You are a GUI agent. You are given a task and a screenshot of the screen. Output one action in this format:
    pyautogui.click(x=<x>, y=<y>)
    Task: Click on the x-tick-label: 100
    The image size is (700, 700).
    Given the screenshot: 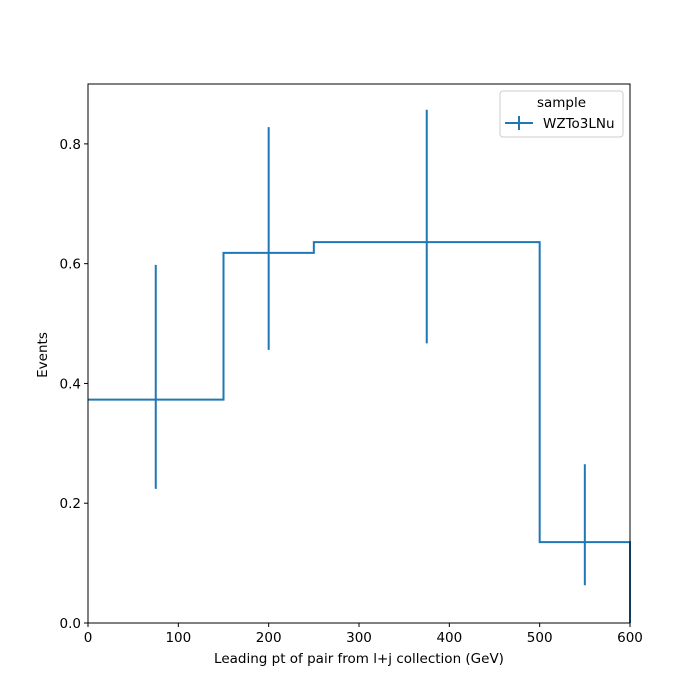 What is the action you would take?
    pyautogui.click(x=178, y=638)
    